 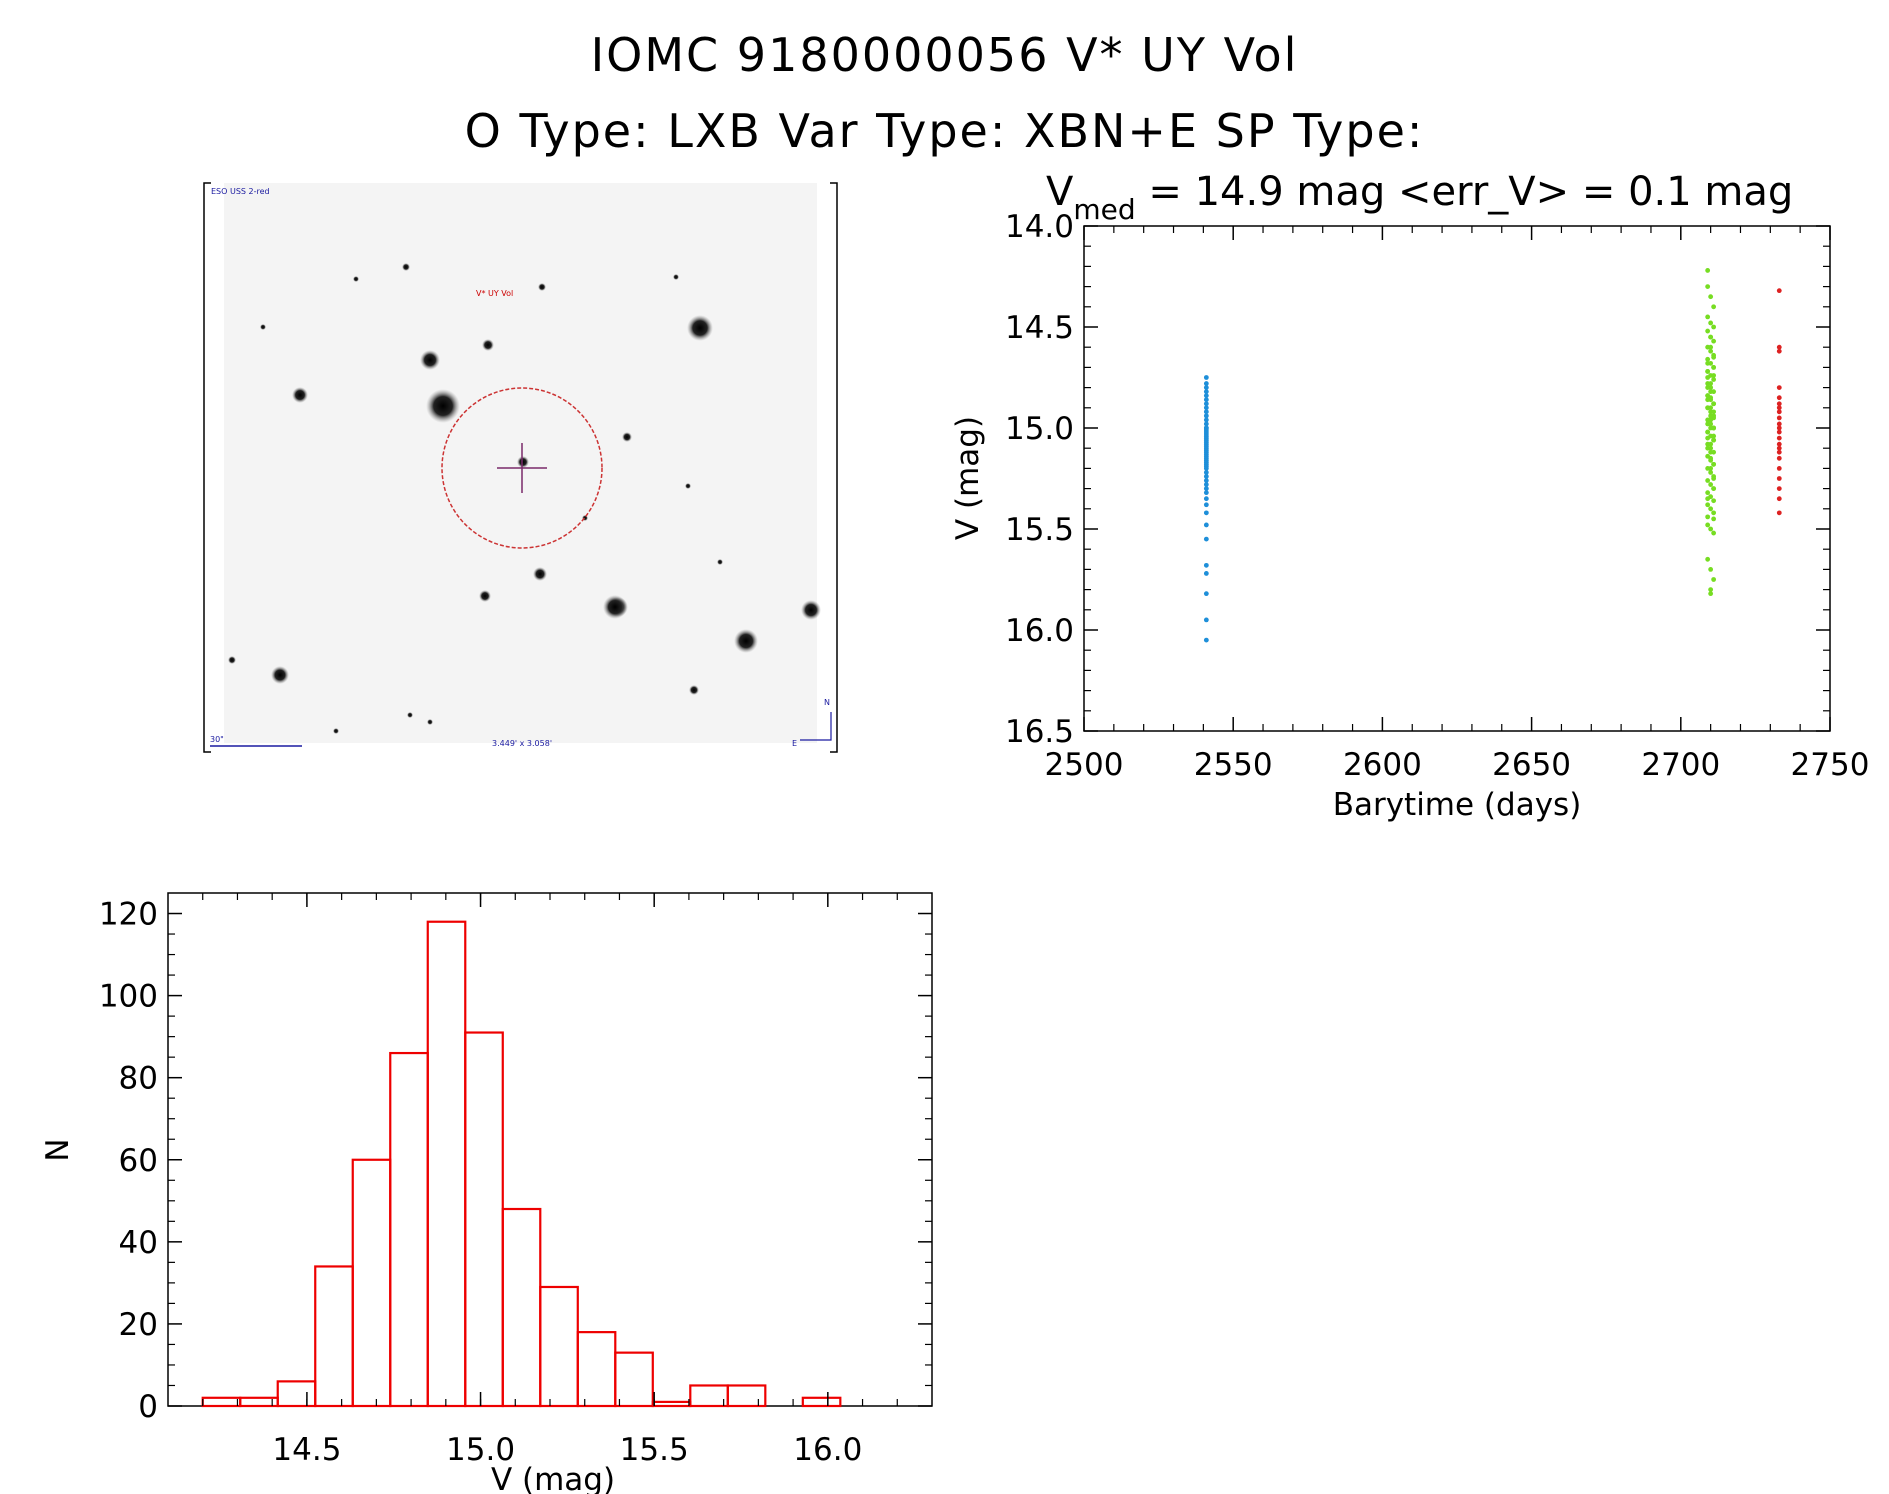 I want to click on x-tick-label: 2600, so click(x=1382, y=765).